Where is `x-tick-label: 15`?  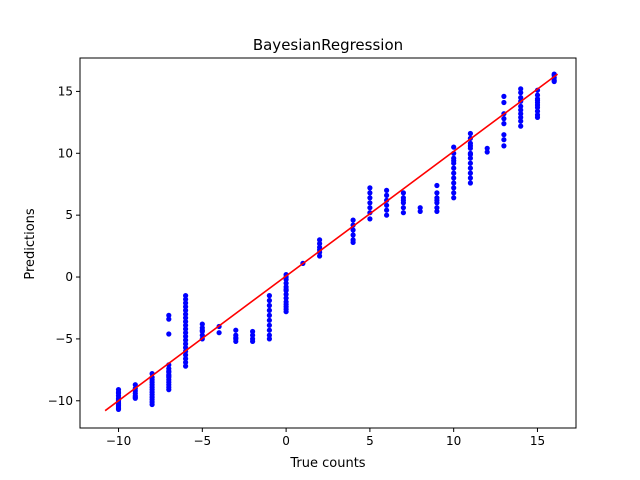
x-tick-label: 15 is located at coordinates (537, 441).